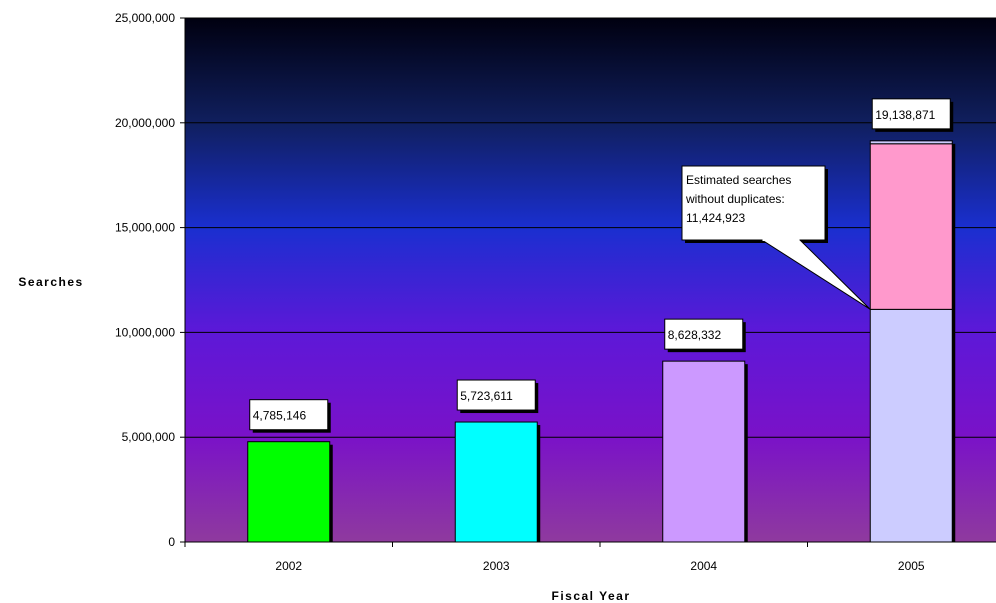  I want to click on callout-box, so click(753, 203).